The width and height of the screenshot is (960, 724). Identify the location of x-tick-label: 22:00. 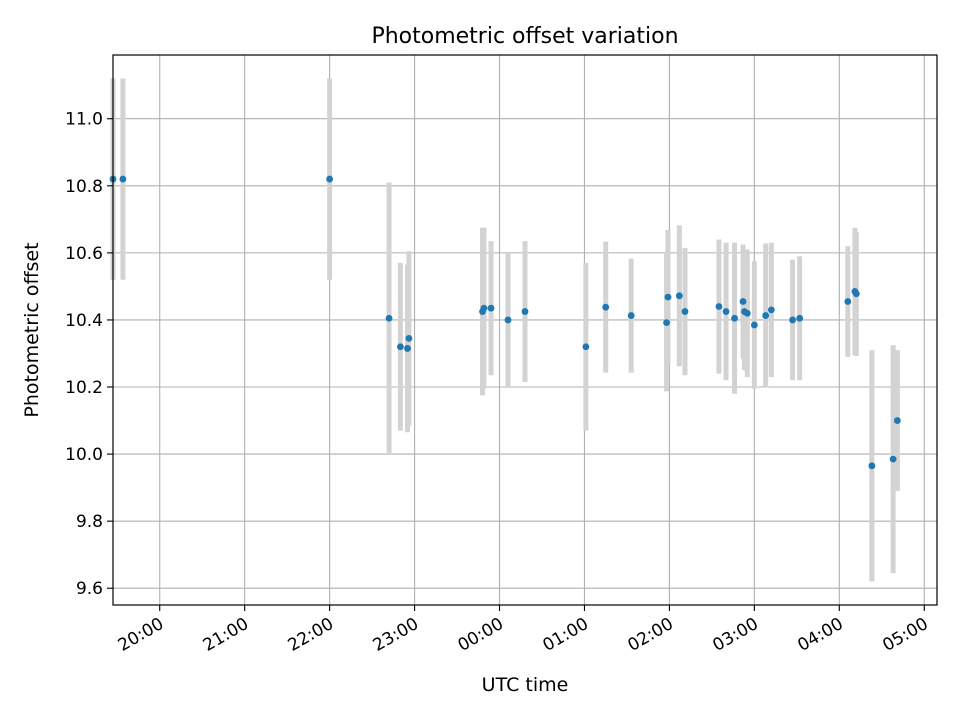
(311, 635).